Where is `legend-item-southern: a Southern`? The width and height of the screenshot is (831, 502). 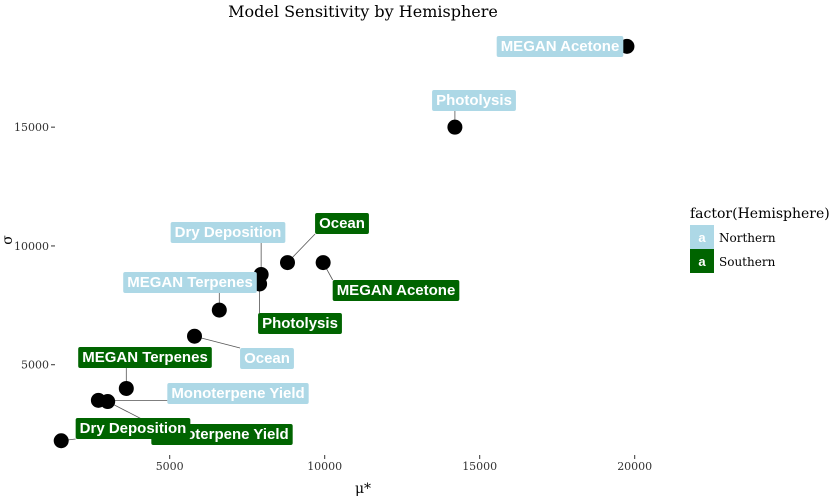
legend-item-southern: a Southern is located at coordinates (733, 261).